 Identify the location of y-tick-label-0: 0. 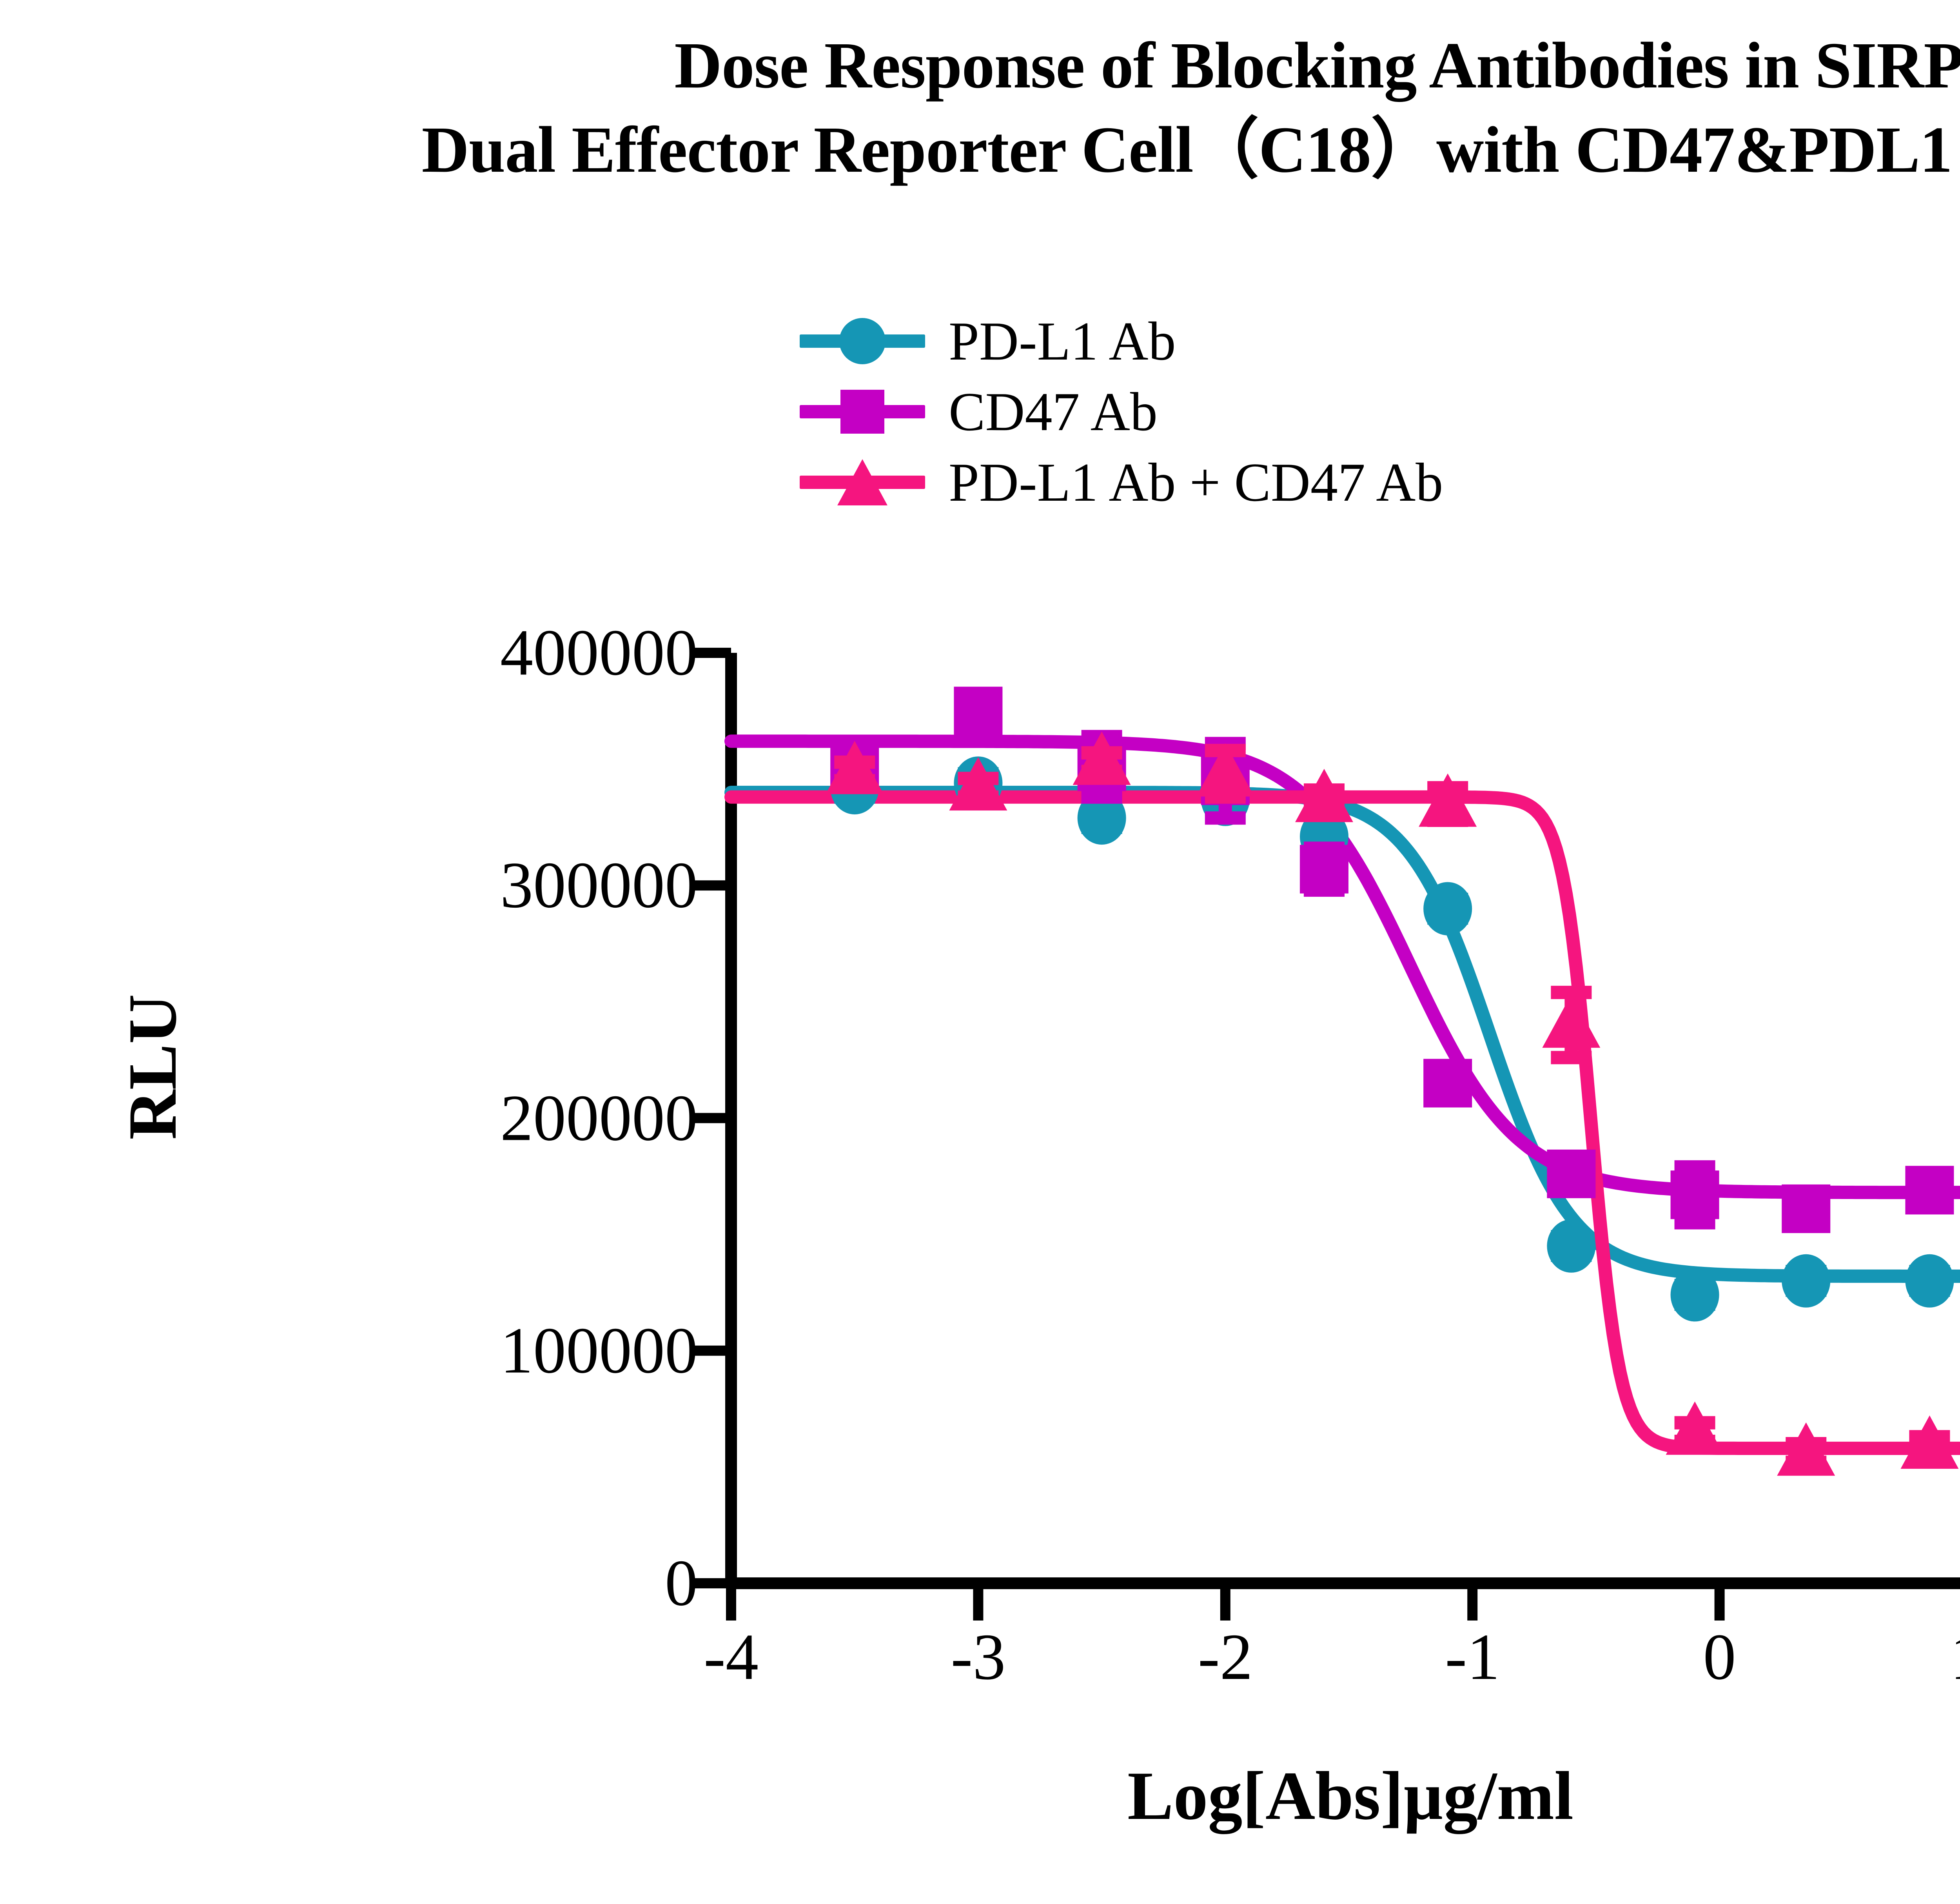
(681, 1583).